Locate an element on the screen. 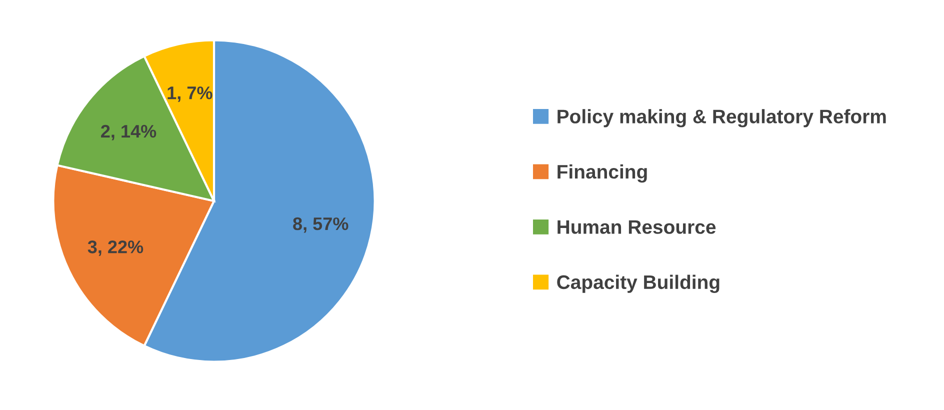 The image size is (944, 410). data-label: 1, 7% is located at coordinates (190, 94).